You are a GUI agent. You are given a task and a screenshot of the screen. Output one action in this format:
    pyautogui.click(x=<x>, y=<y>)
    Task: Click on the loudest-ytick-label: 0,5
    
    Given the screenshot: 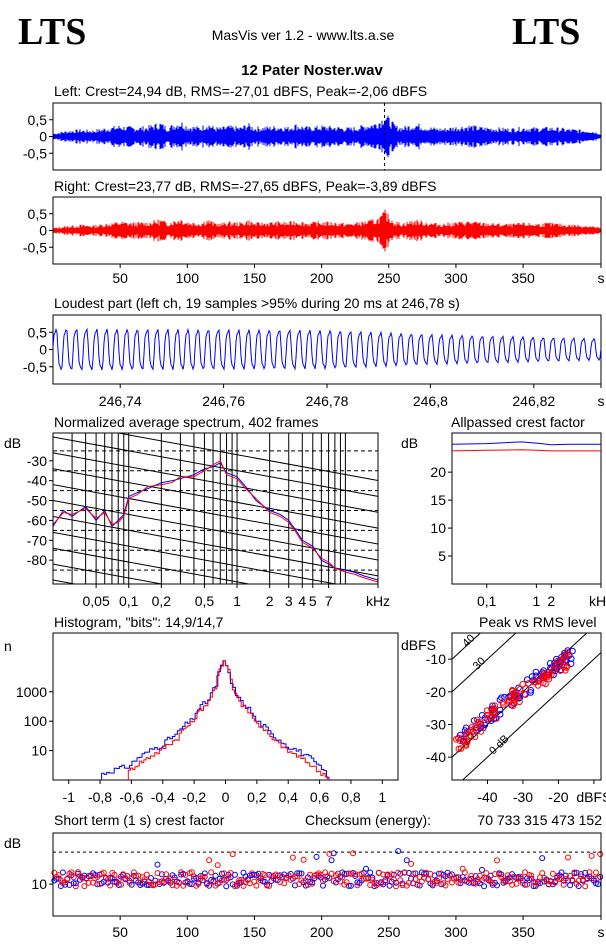 What is the action you would take?
    pyautogui.click(x=38, y=332)
    